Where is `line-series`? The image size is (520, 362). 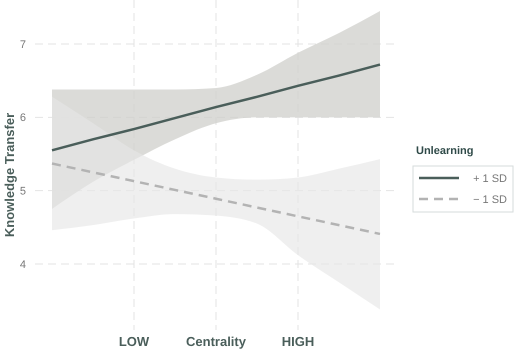 line-series is located at coordinates (216, 199).